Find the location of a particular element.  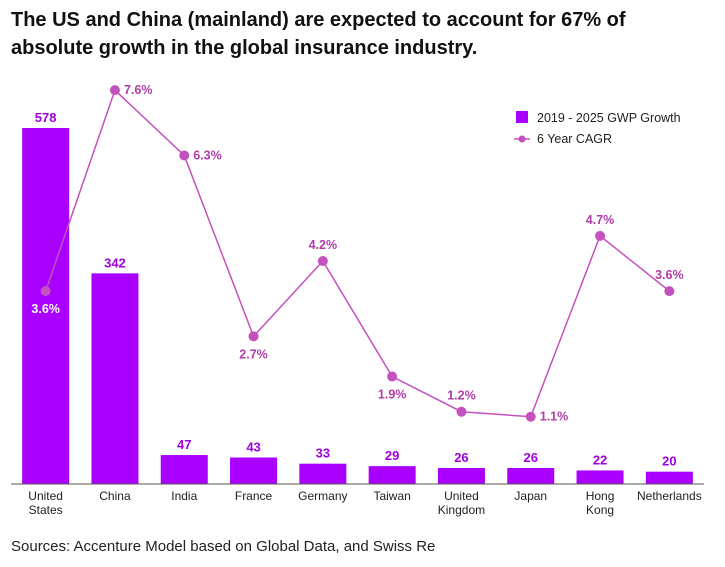

x-tick-label-3: France is located at coordinates (254, 496).